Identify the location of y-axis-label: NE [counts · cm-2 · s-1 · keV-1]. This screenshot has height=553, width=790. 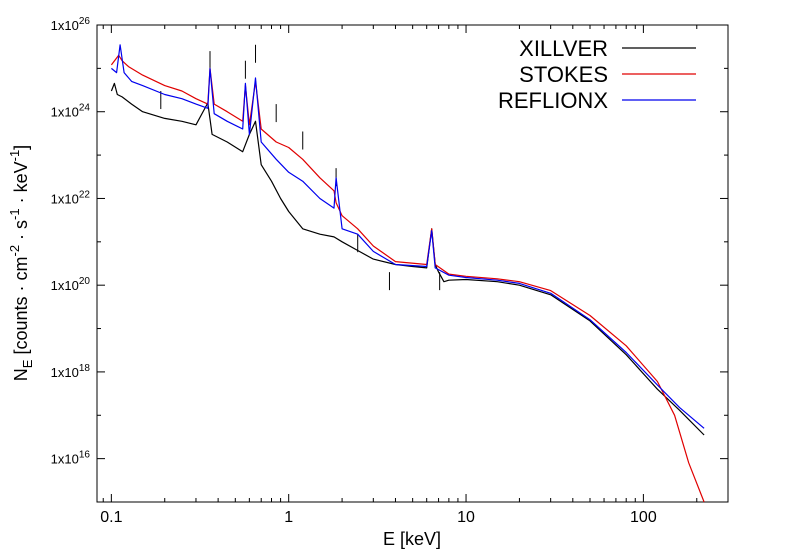
(21, 263).